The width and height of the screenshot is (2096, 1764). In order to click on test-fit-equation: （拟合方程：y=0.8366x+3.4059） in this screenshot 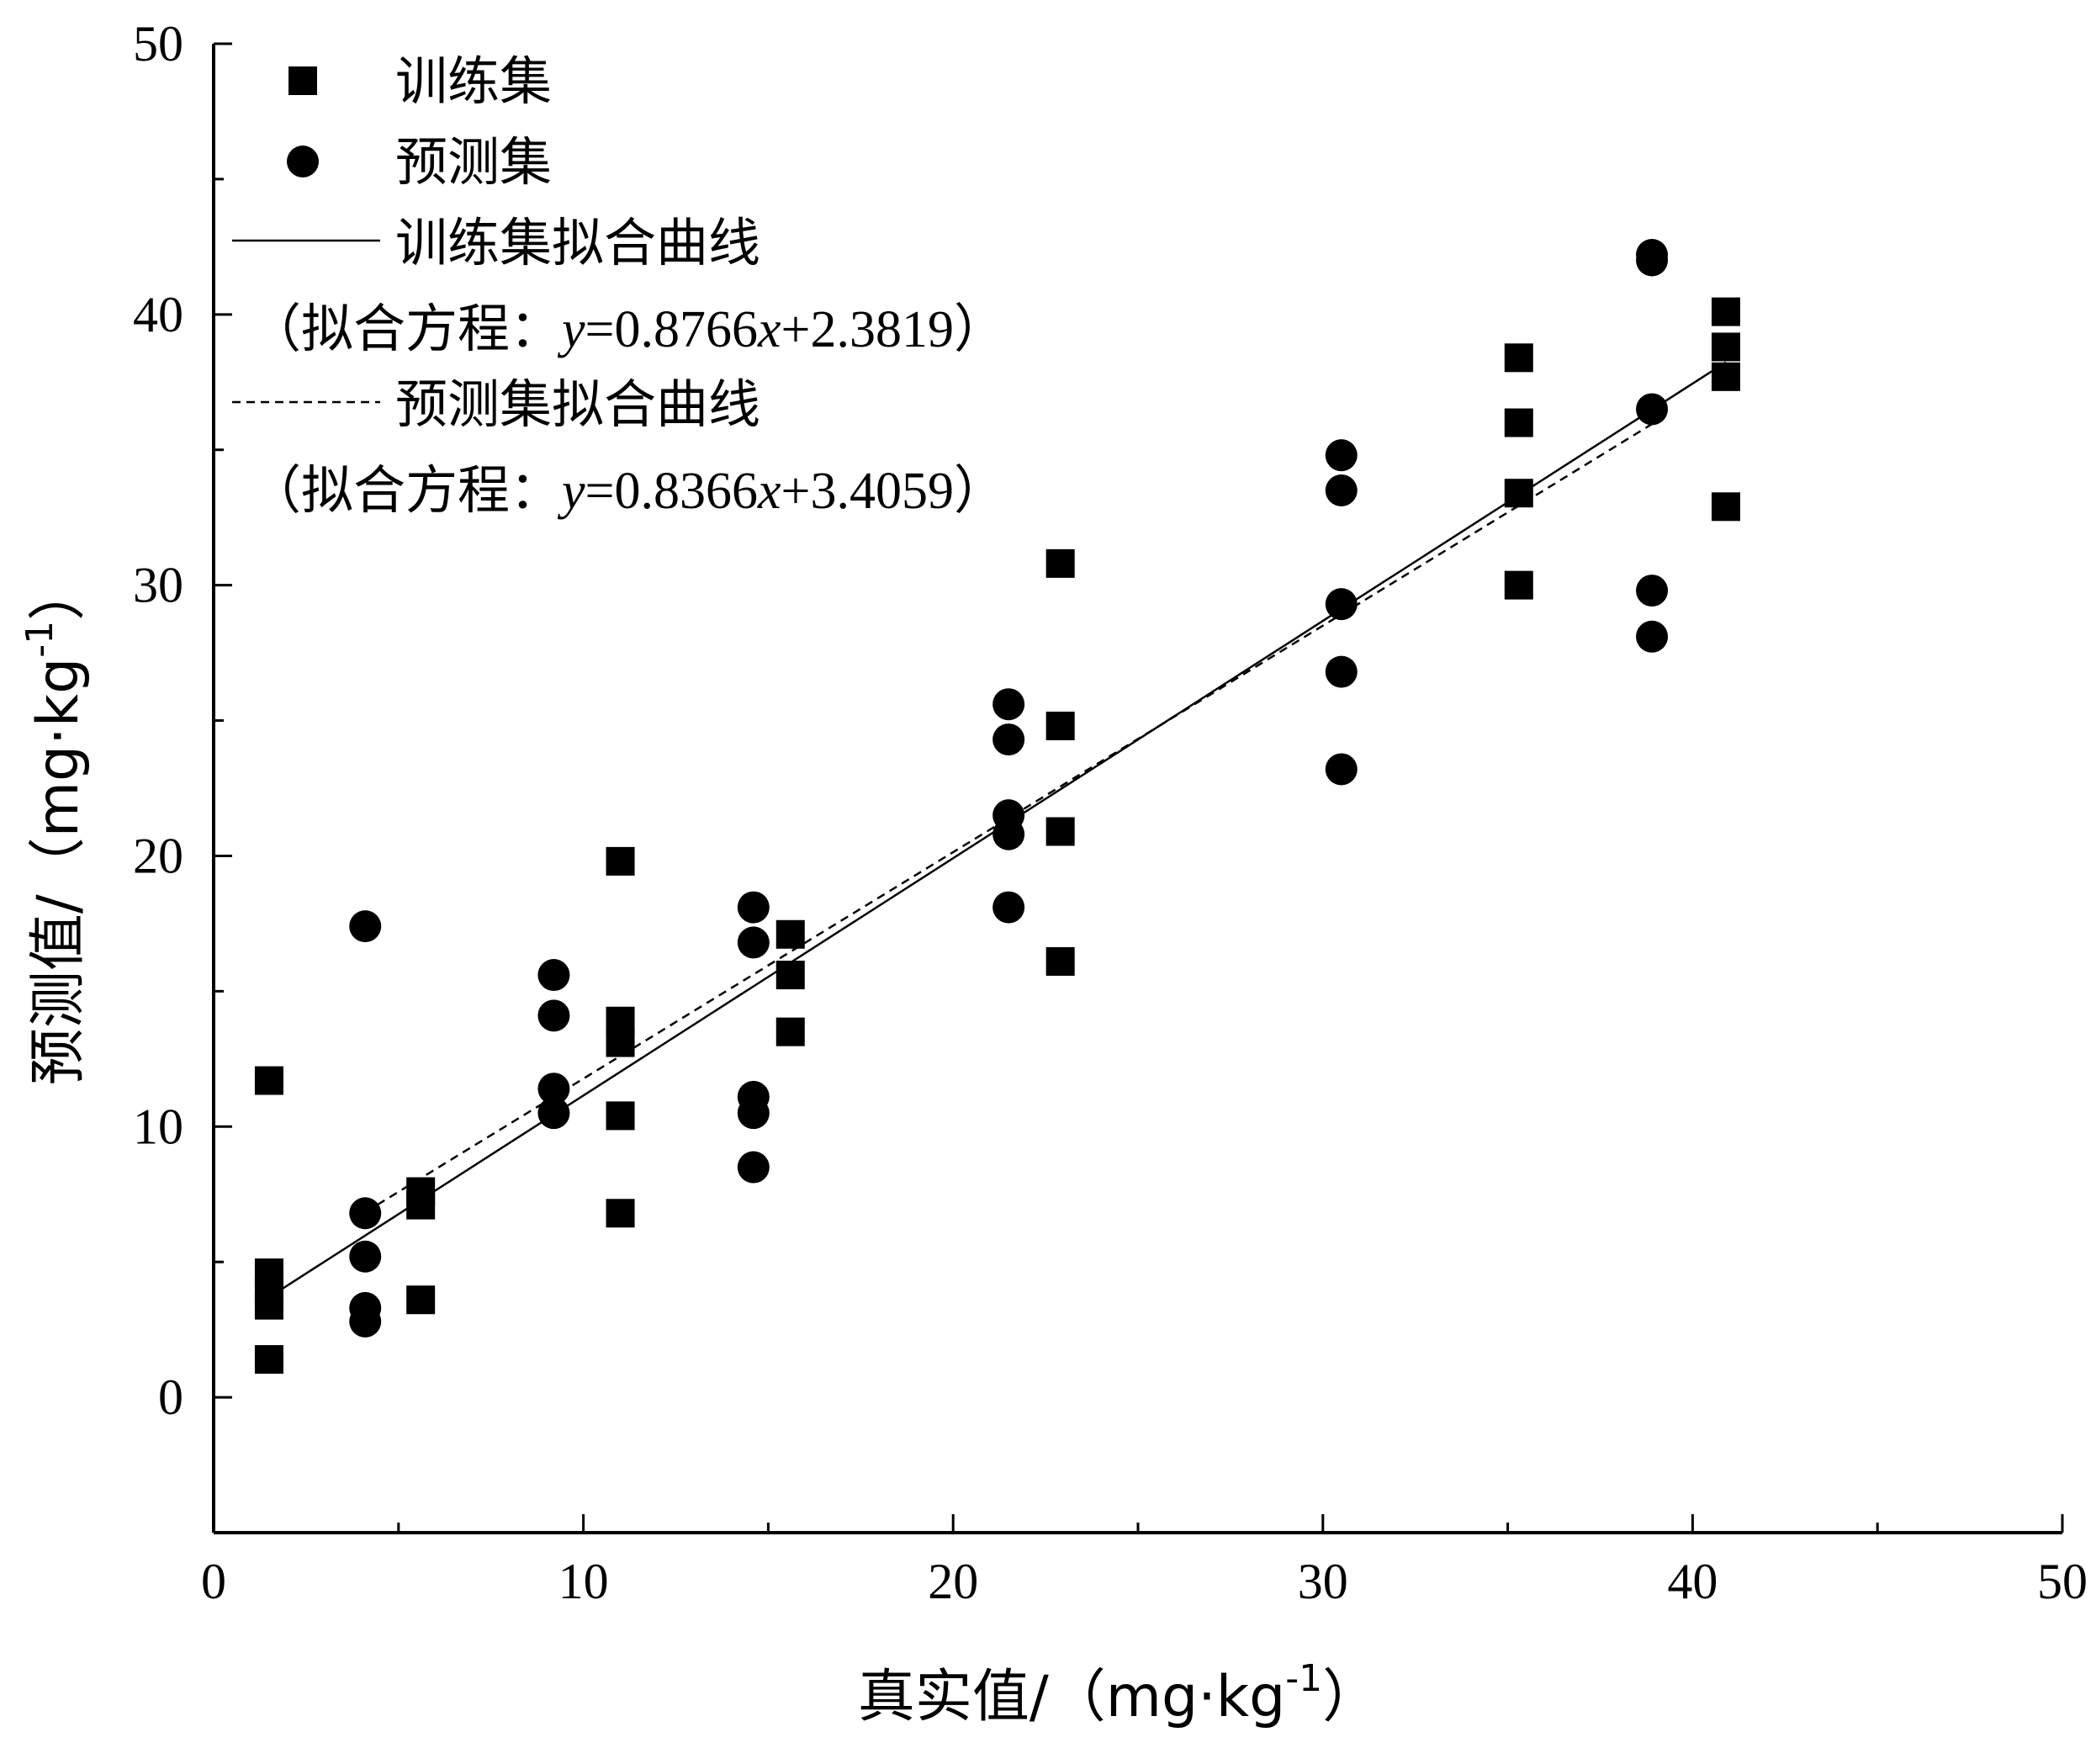, I will do `click(627, 491)`.